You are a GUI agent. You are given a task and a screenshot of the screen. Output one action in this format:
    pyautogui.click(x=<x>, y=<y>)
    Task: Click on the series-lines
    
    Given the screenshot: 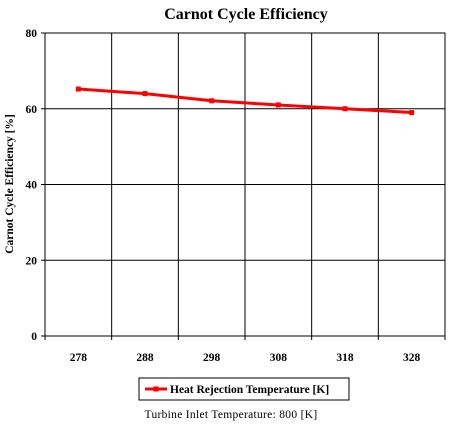 What is the action you would take?
    pyautogui.click(x=245, y=101)
    